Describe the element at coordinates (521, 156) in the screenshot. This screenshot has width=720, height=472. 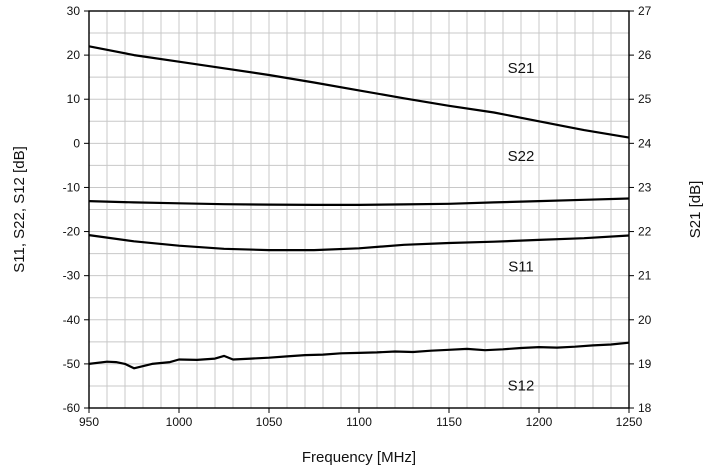
I see `series-label-s22: S22` at that location.